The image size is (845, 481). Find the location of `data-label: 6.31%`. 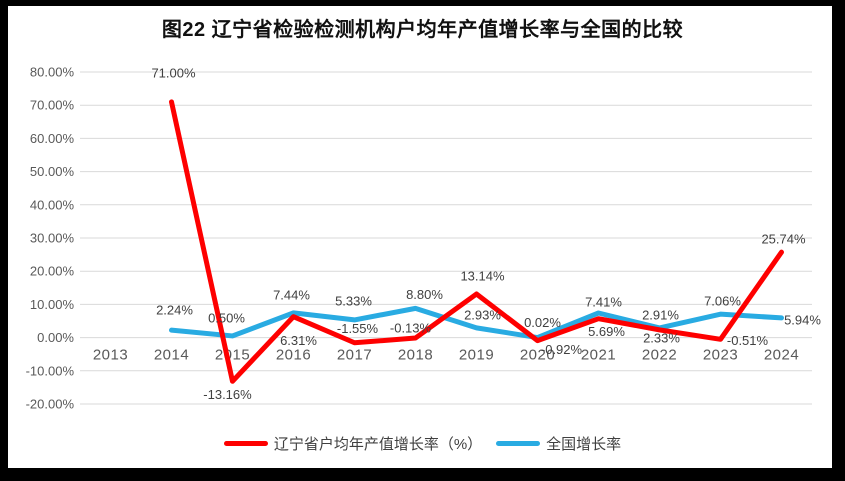

data-label: 6.31% is located at coordinates (298, 340).